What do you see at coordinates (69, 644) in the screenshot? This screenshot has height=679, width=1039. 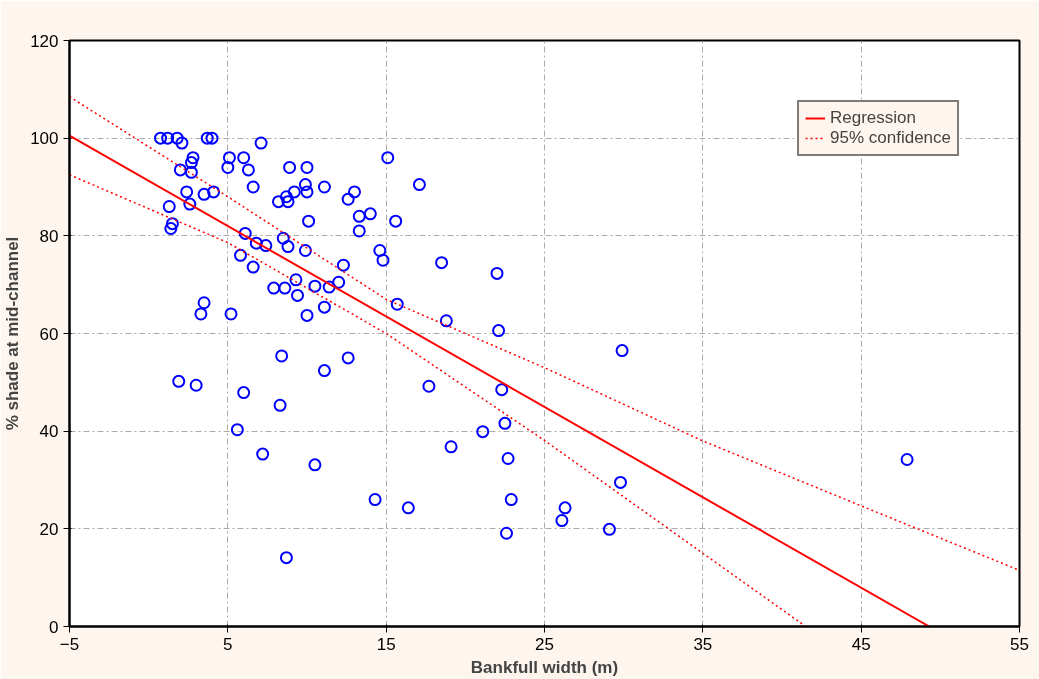 I see `x-tick-label: −5` at bounding box center [69, 644].